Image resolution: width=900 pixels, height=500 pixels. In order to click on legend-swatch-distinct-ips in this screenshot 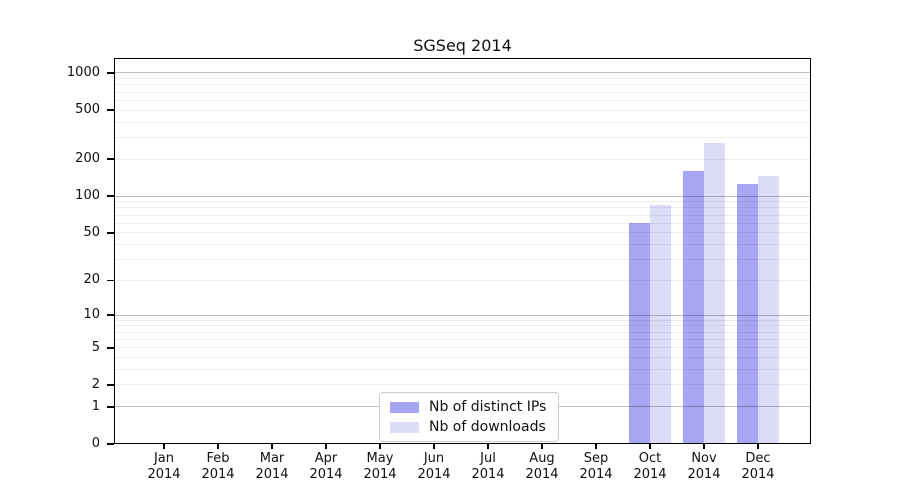, I will do `click(404, 407)`.